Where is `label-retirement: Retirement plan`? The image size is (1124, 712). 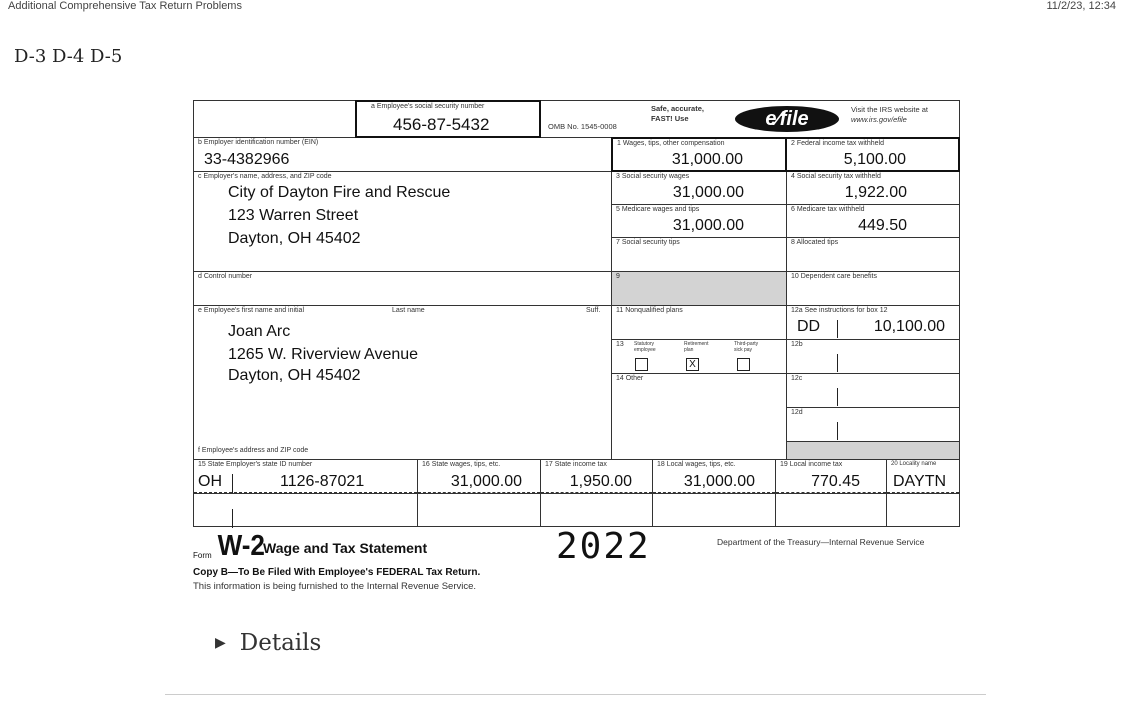
label-retirement: Retirement plan is located at coordinates (696, 347).